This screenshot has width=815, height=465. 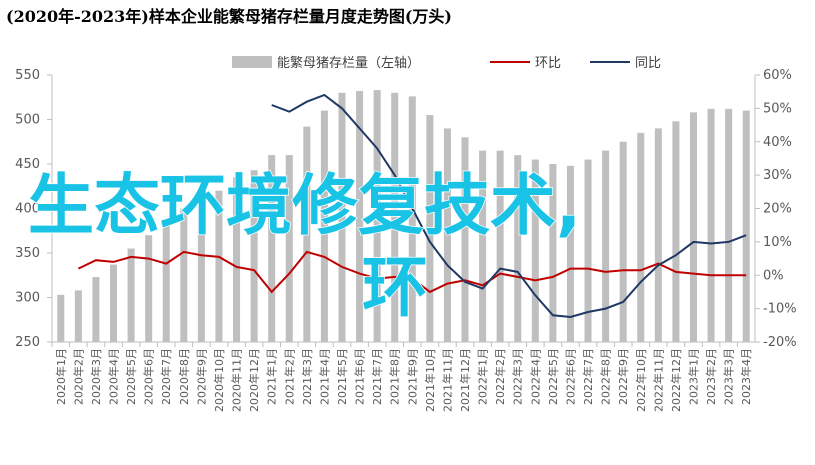 I want to click on x-tick-label: 2020年9月, so click(x=201, y=376).